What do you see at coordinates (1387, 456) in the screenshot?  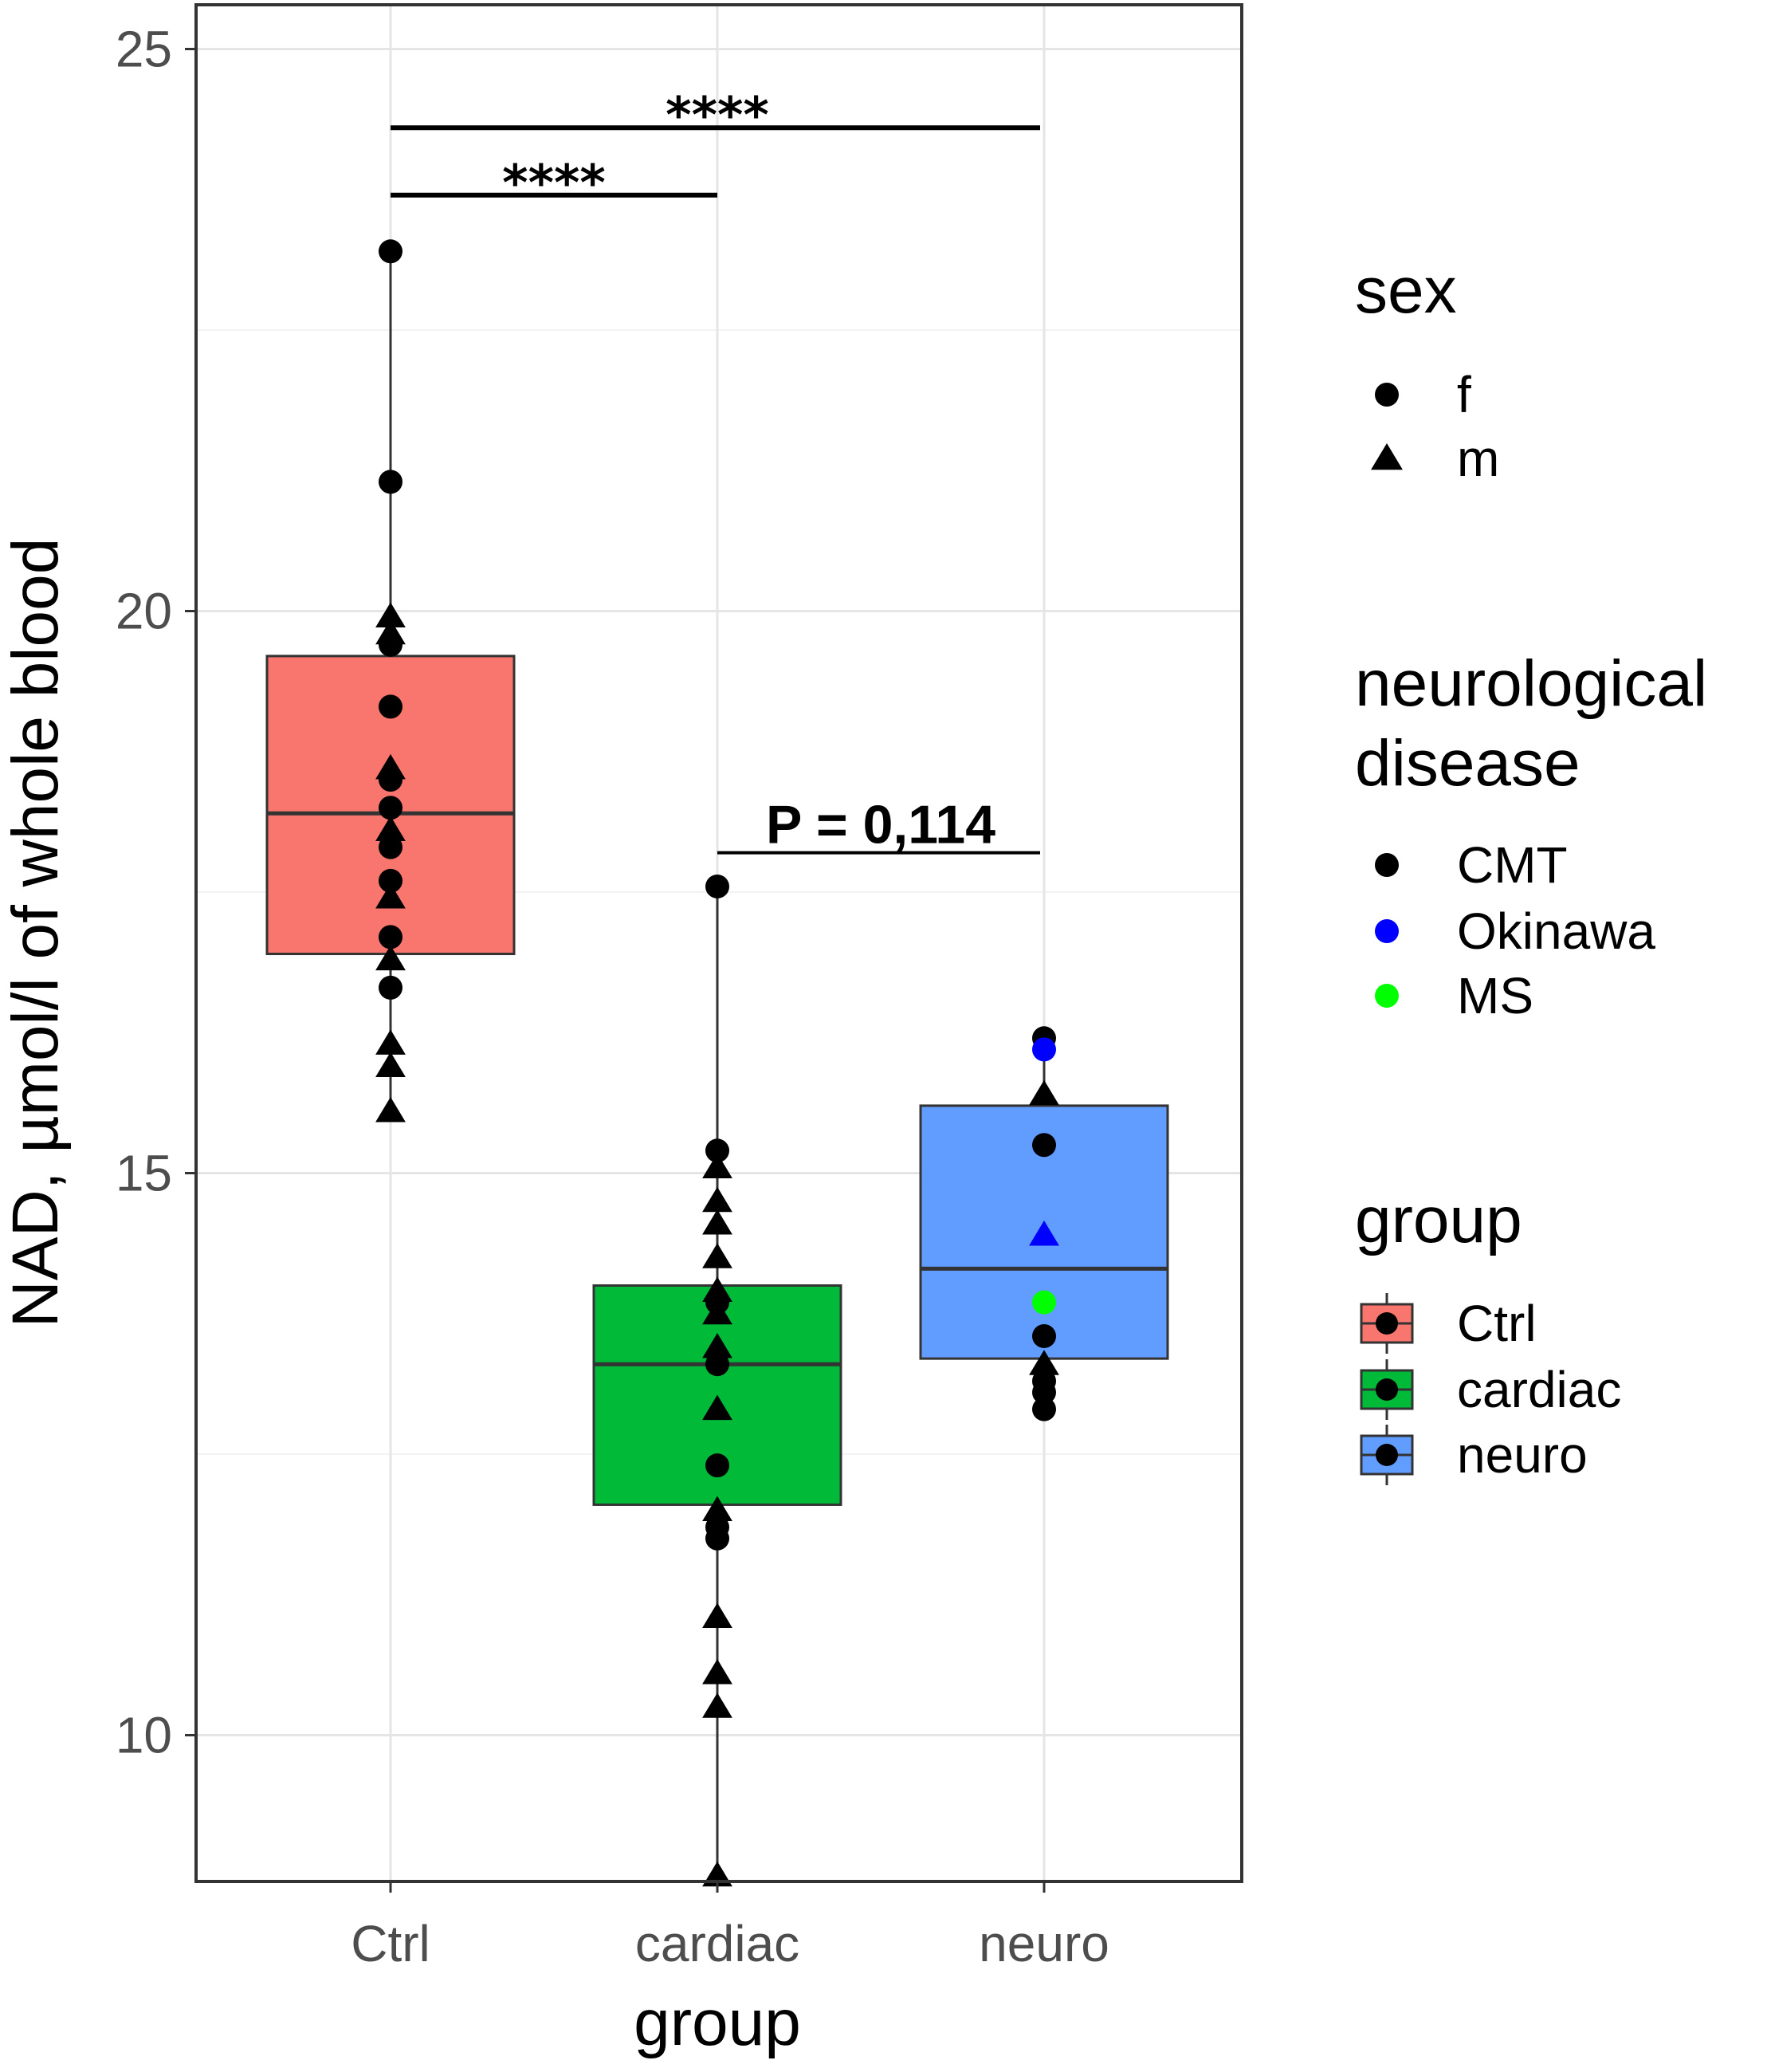 I see `legend-key-triangle` at bounding box center [1387, 456].